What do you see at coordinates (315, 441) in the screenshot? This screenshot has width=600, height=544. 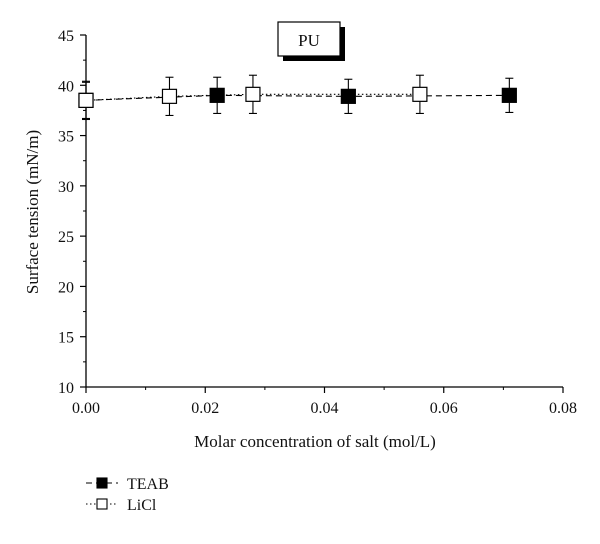 I see `x-axis-title: Molar concentration of salt (mol/L)` at bounding box center [315, 441].